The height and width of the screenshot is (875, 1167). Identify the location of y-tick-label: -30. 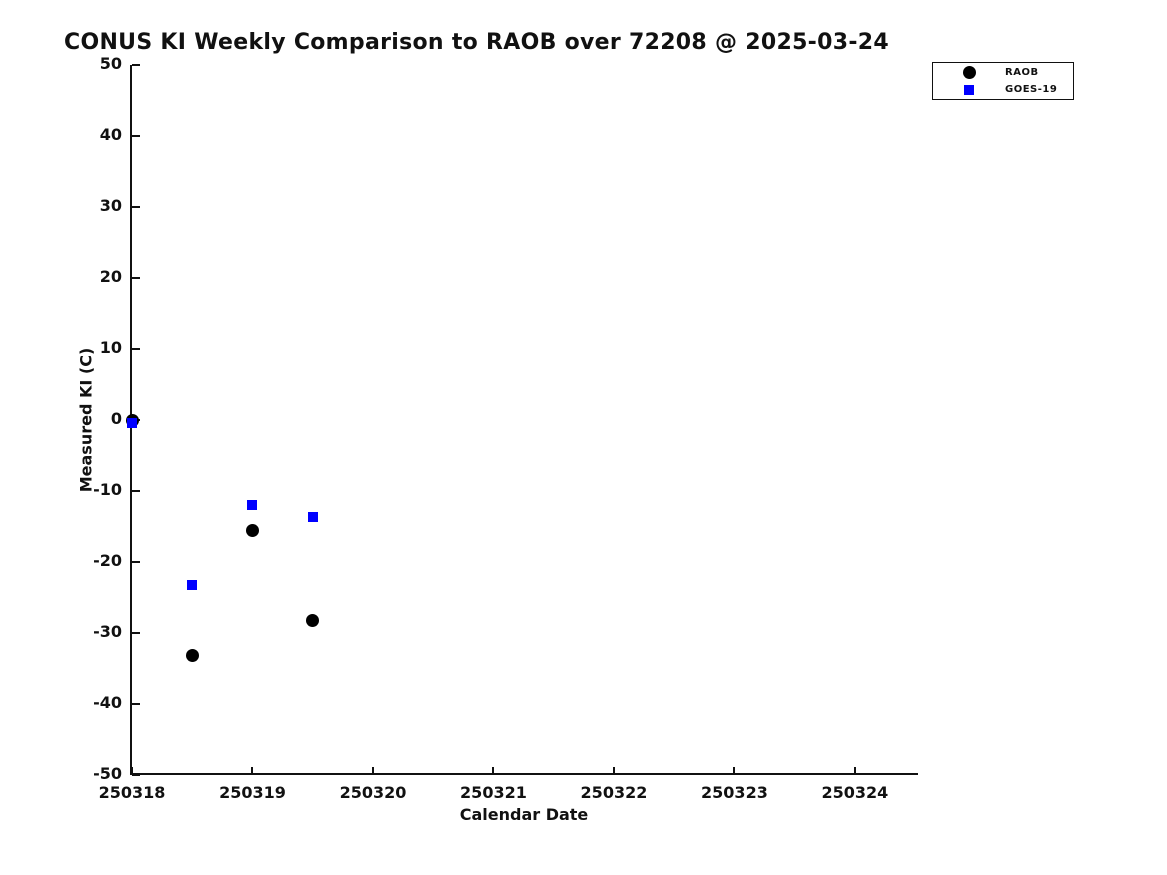
(107, 631).